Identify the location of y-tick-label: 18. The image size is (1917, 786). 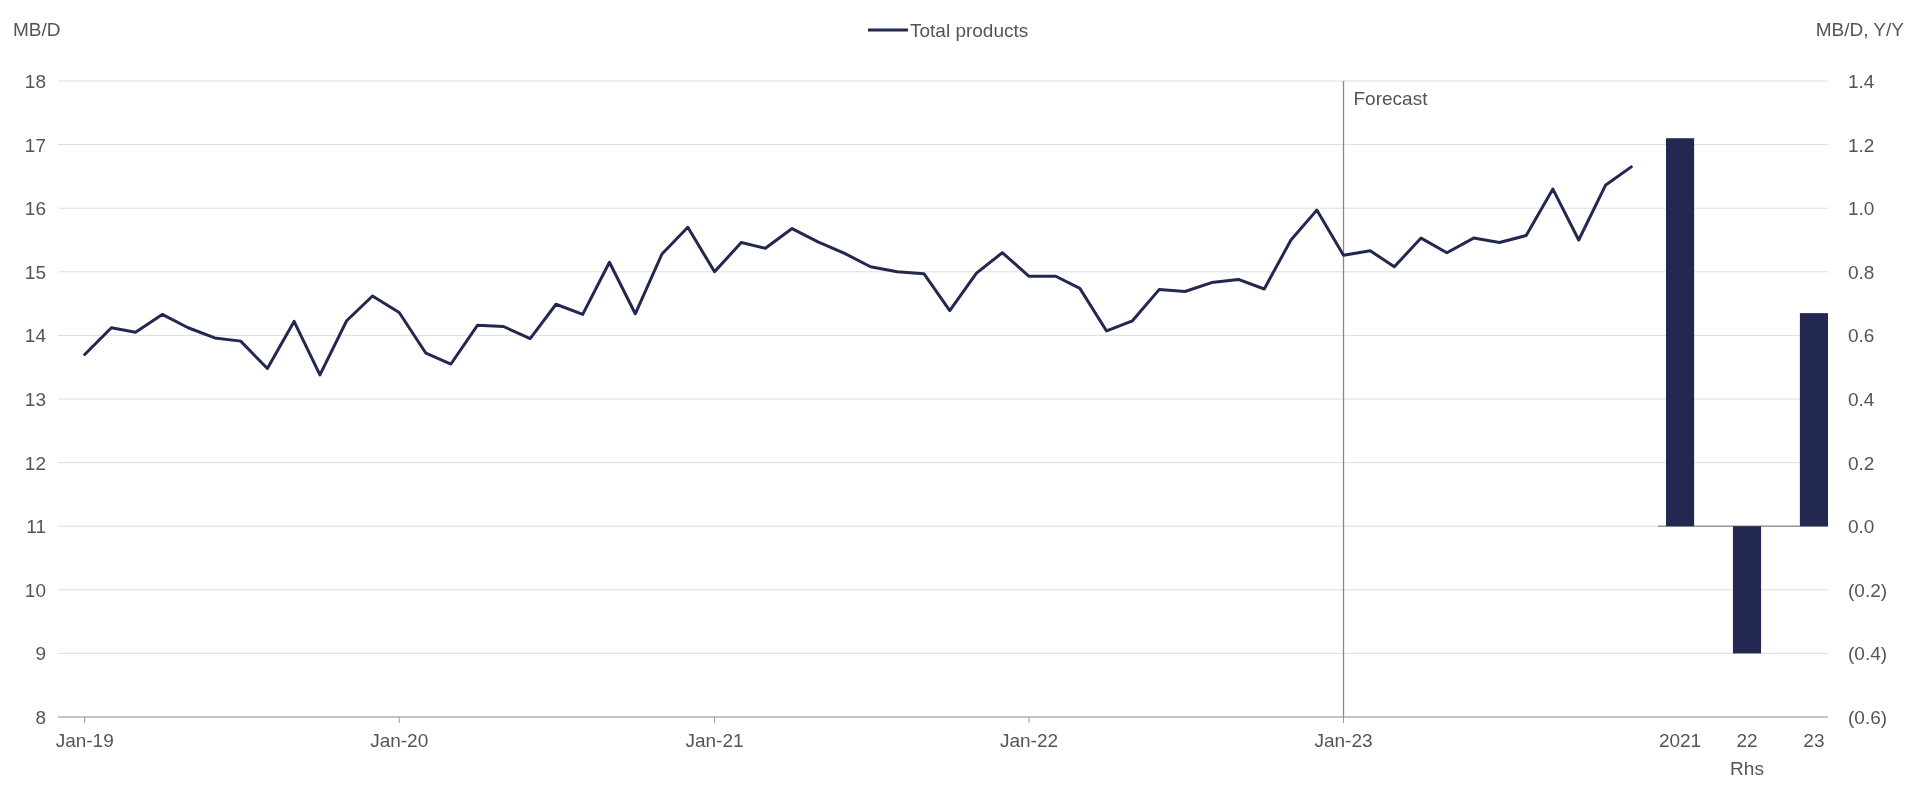
(35, 81).